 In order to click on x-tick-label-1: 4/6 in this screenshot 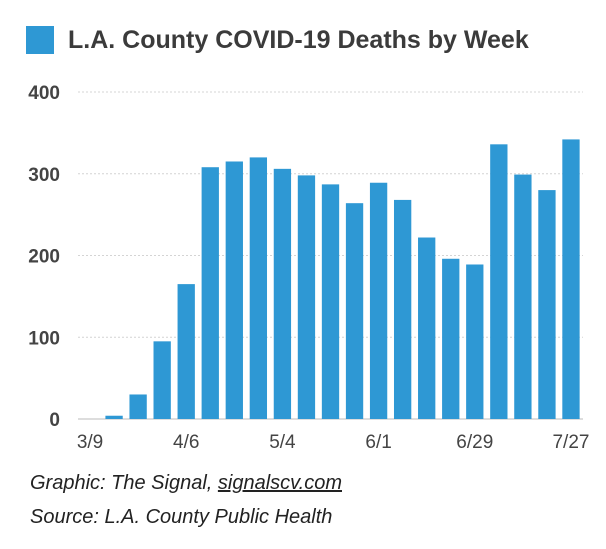, I will do `click(186, 442)`.